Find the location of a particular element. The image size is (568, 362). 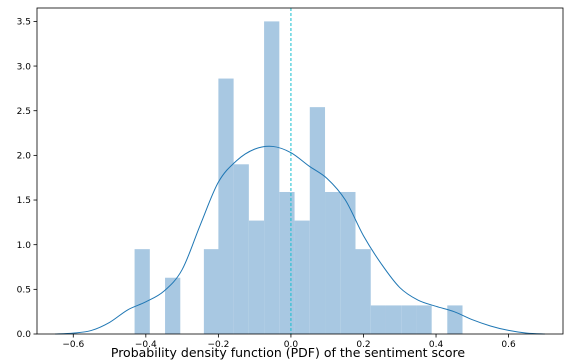

y-axis-ticks: 0.0 0.5 1.0 1.5 2.0 2.5 3.0 3.5 is located at coordinates (27, 179).